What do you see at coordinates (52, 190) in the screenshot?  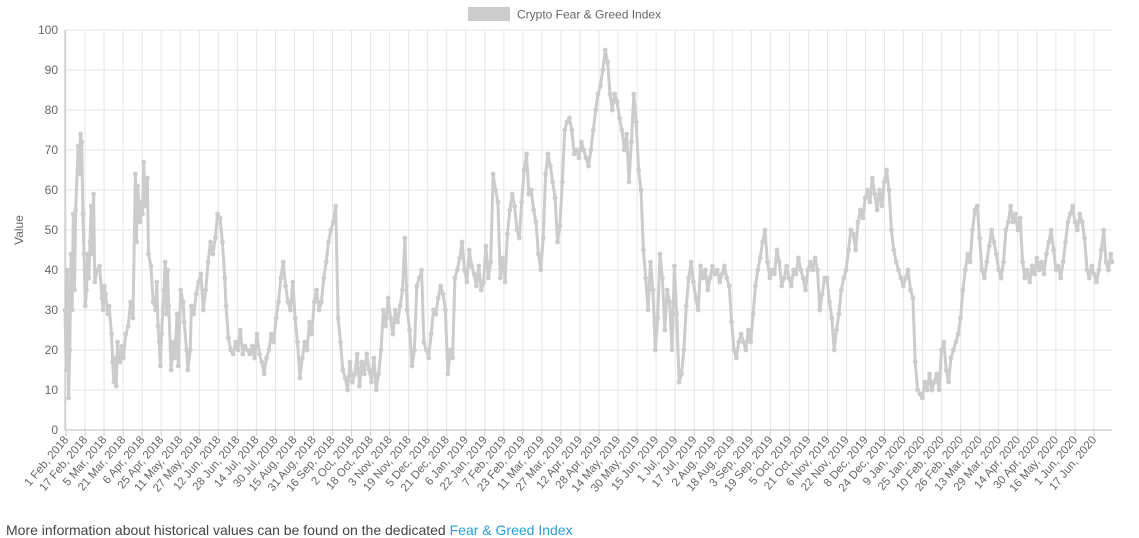 I see `y-tick-label: 60` at bounding box center [52, 190].